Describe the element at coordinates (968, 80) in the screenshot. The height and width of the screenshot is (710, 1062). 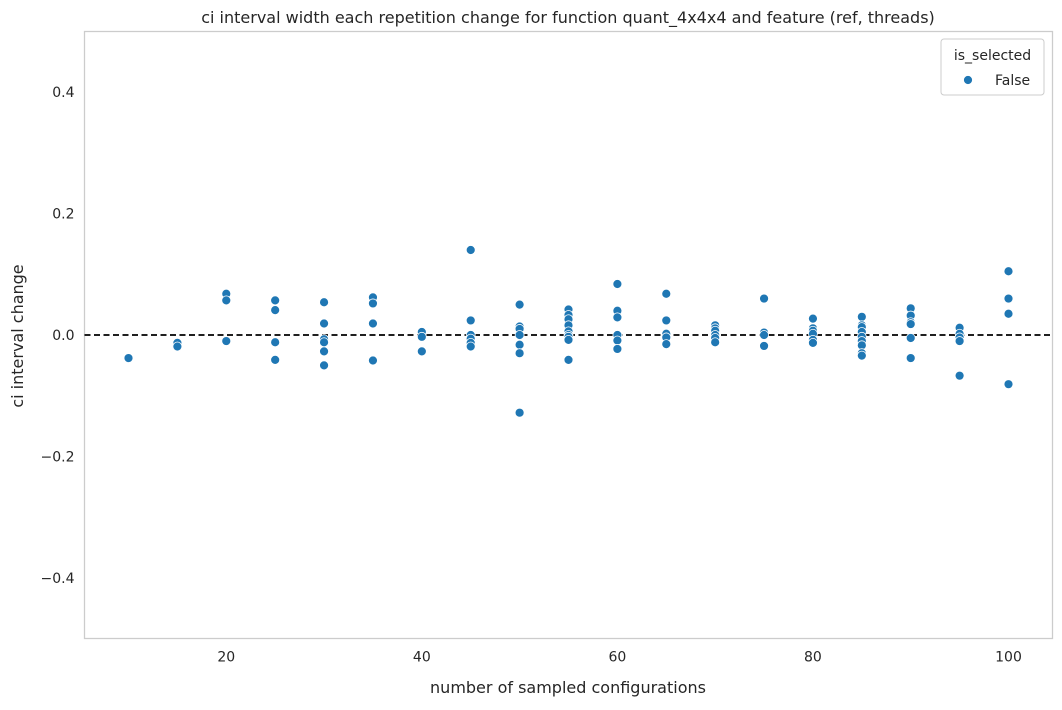
I see `legend-marker` at that location.